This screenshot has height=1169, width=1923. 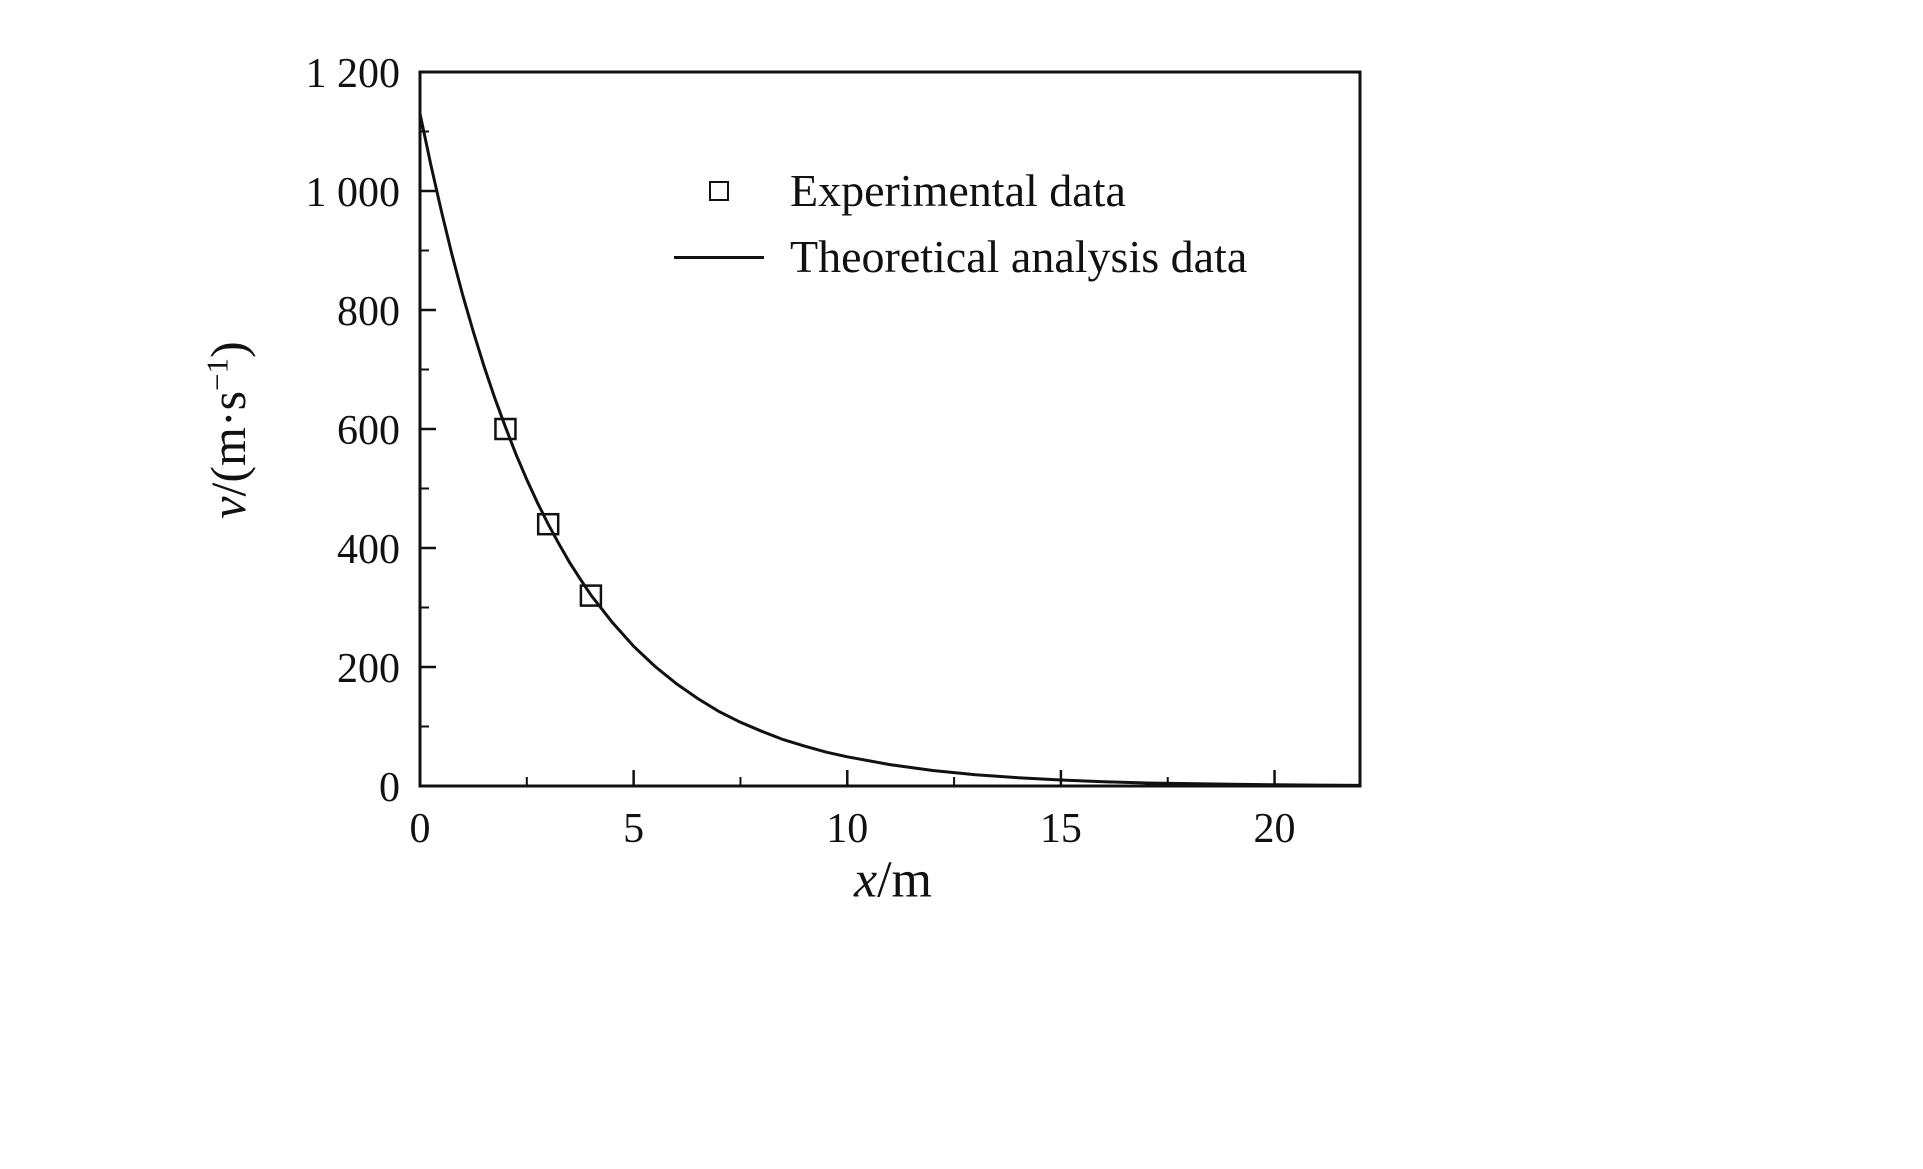 I want to click on y-tick-label: 800, so click(x=368, y=312).